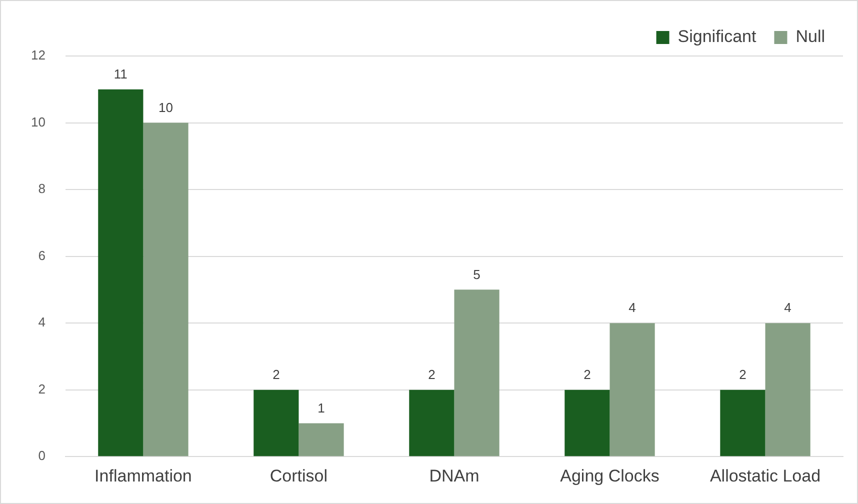 The width and height of the screenshot is (858, 504). Describe the element at coordinates (811, 36) in the screenshot. I see `legend-label: Null` at that location.